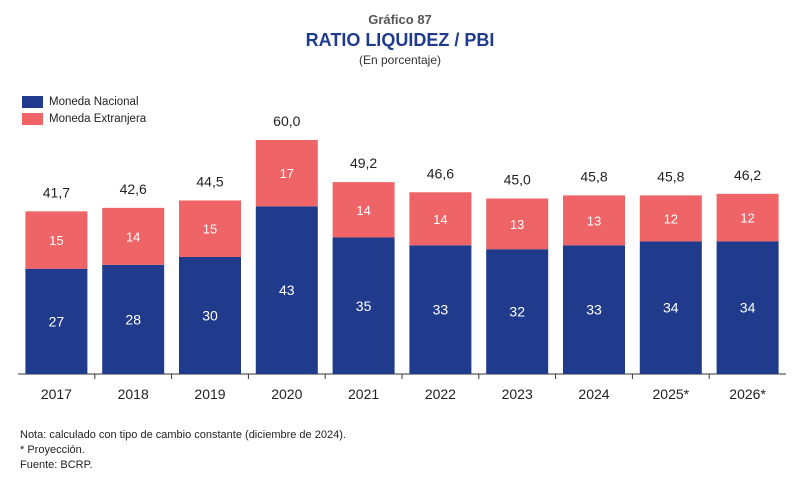  I want to click on bar-nacional-2018, so click(133, 319).